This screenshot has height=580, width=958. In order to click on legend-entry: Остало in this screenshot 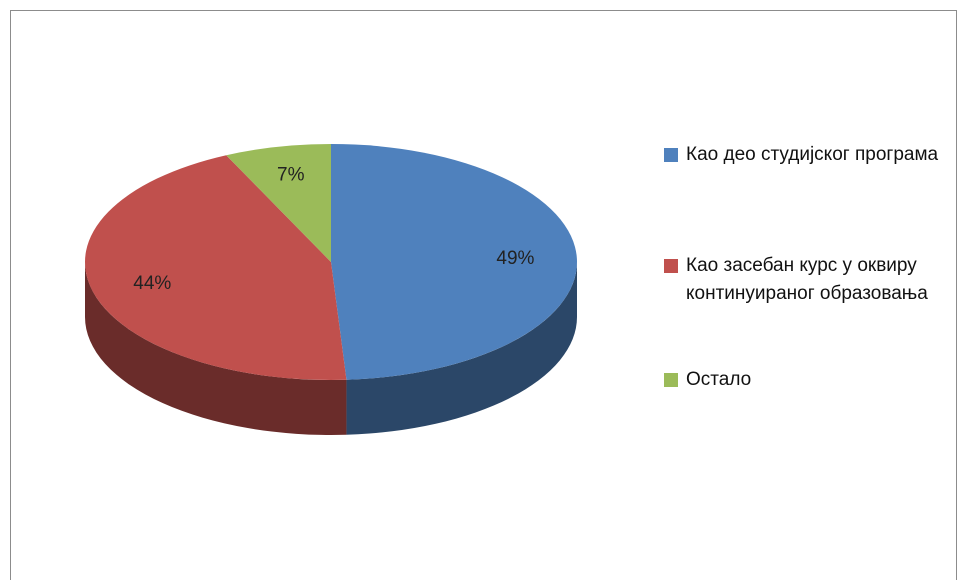, I will do `click(809, 380)`.